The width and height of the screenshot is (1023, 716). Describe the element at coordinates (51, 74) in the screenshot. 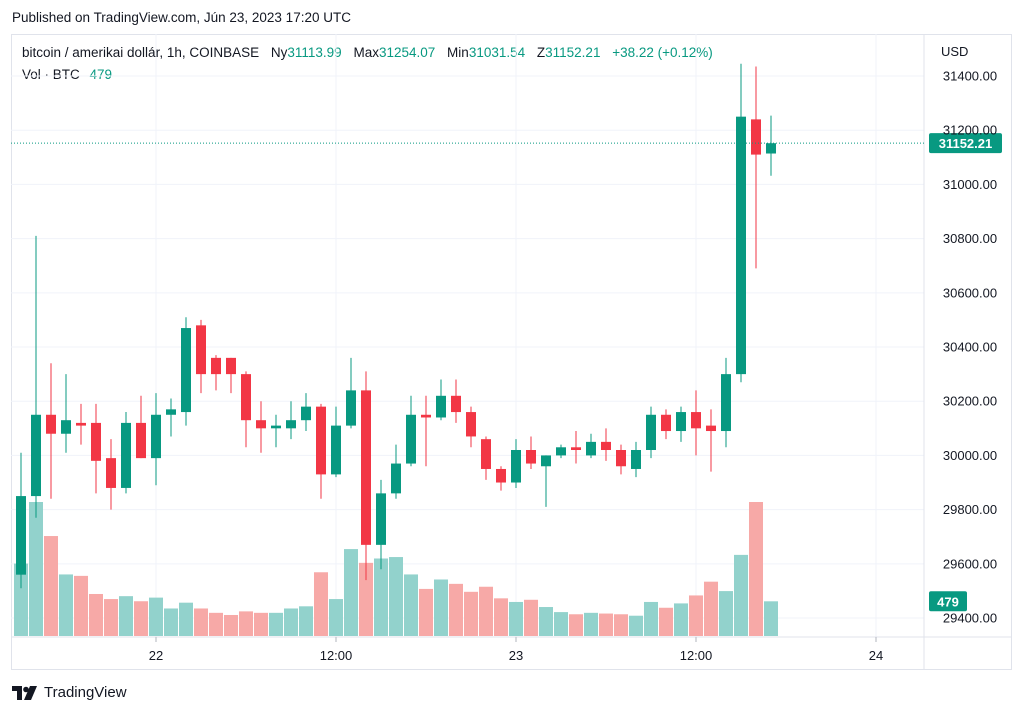

I see `volume-label: Vol · BTC` at that location.